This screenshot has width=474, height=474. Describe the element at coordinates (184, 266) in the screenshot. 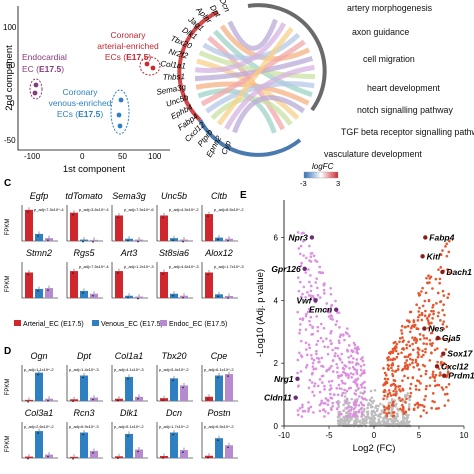

I see `bar-pval: p_adj=4.6x10^-3` at that location.